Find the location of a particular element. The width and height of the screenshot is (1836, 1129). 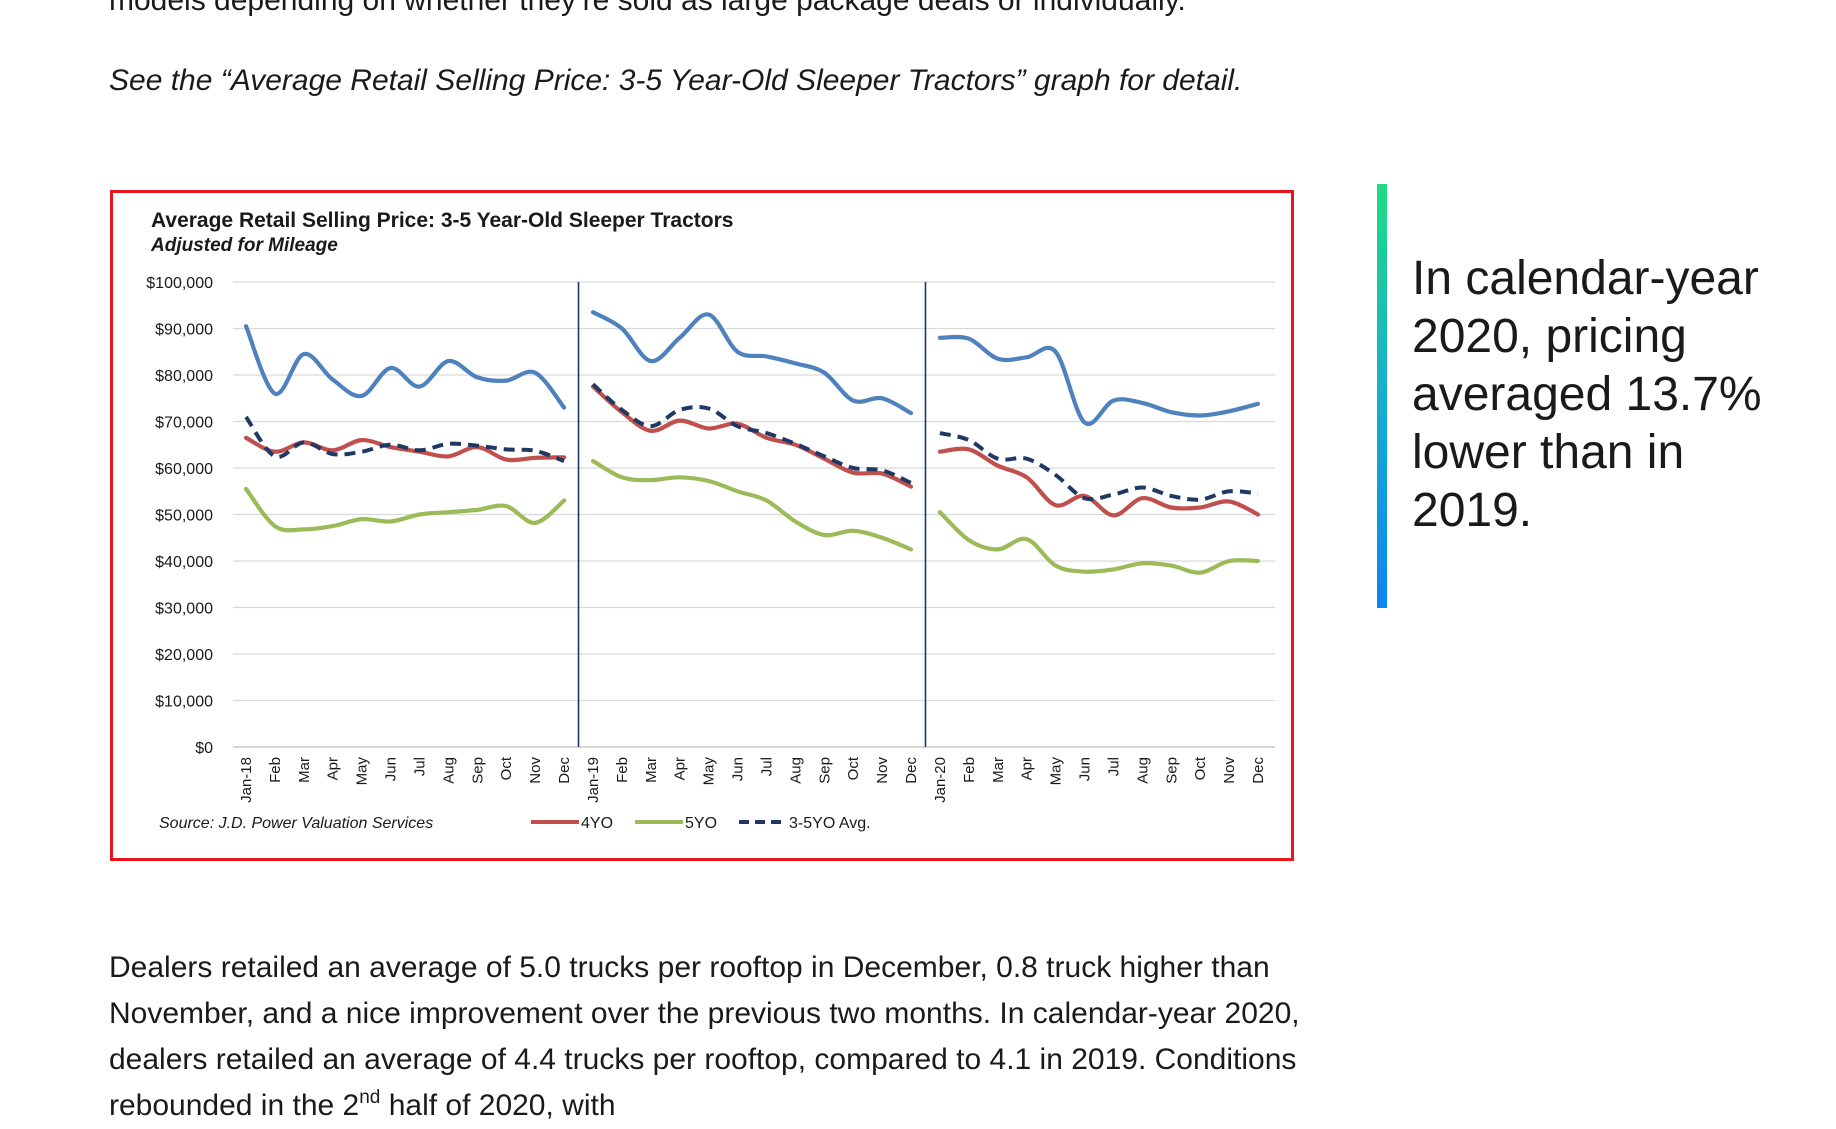

y-tick-label: $0 is located at coordinates (204, 748).